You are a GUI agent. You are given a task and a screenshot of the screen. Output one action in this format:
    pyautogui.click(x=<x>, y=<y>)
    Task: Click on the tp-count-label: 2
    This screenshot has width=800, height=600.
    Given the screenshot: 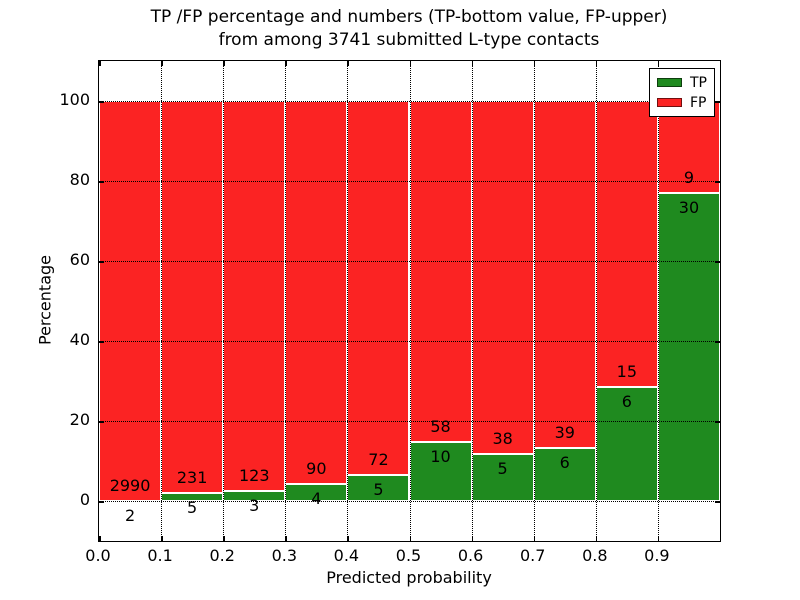 What is the action you would take?
    pyautogui.click(x=130, y=515)
    